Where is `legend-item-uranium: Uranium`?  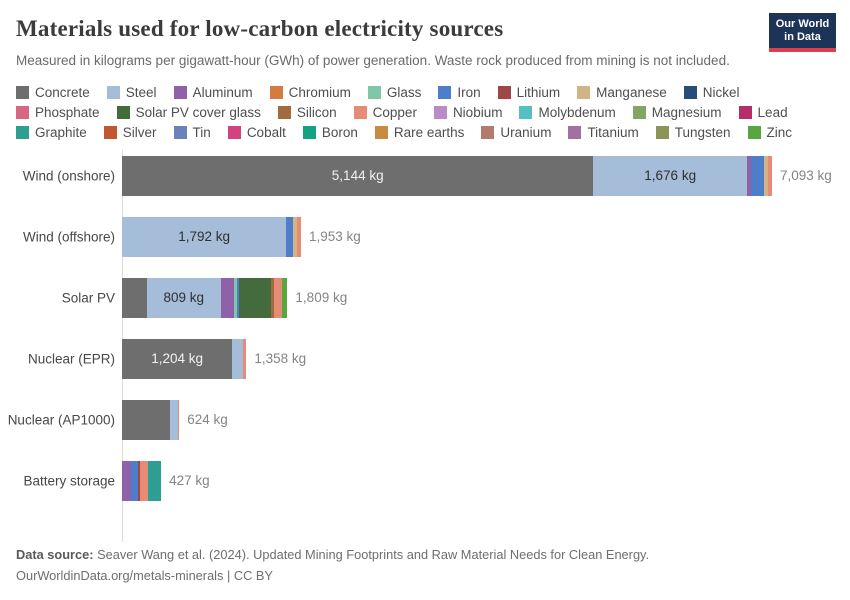 legend-item-uranium: Uranium is located at coordinates (516, 132).